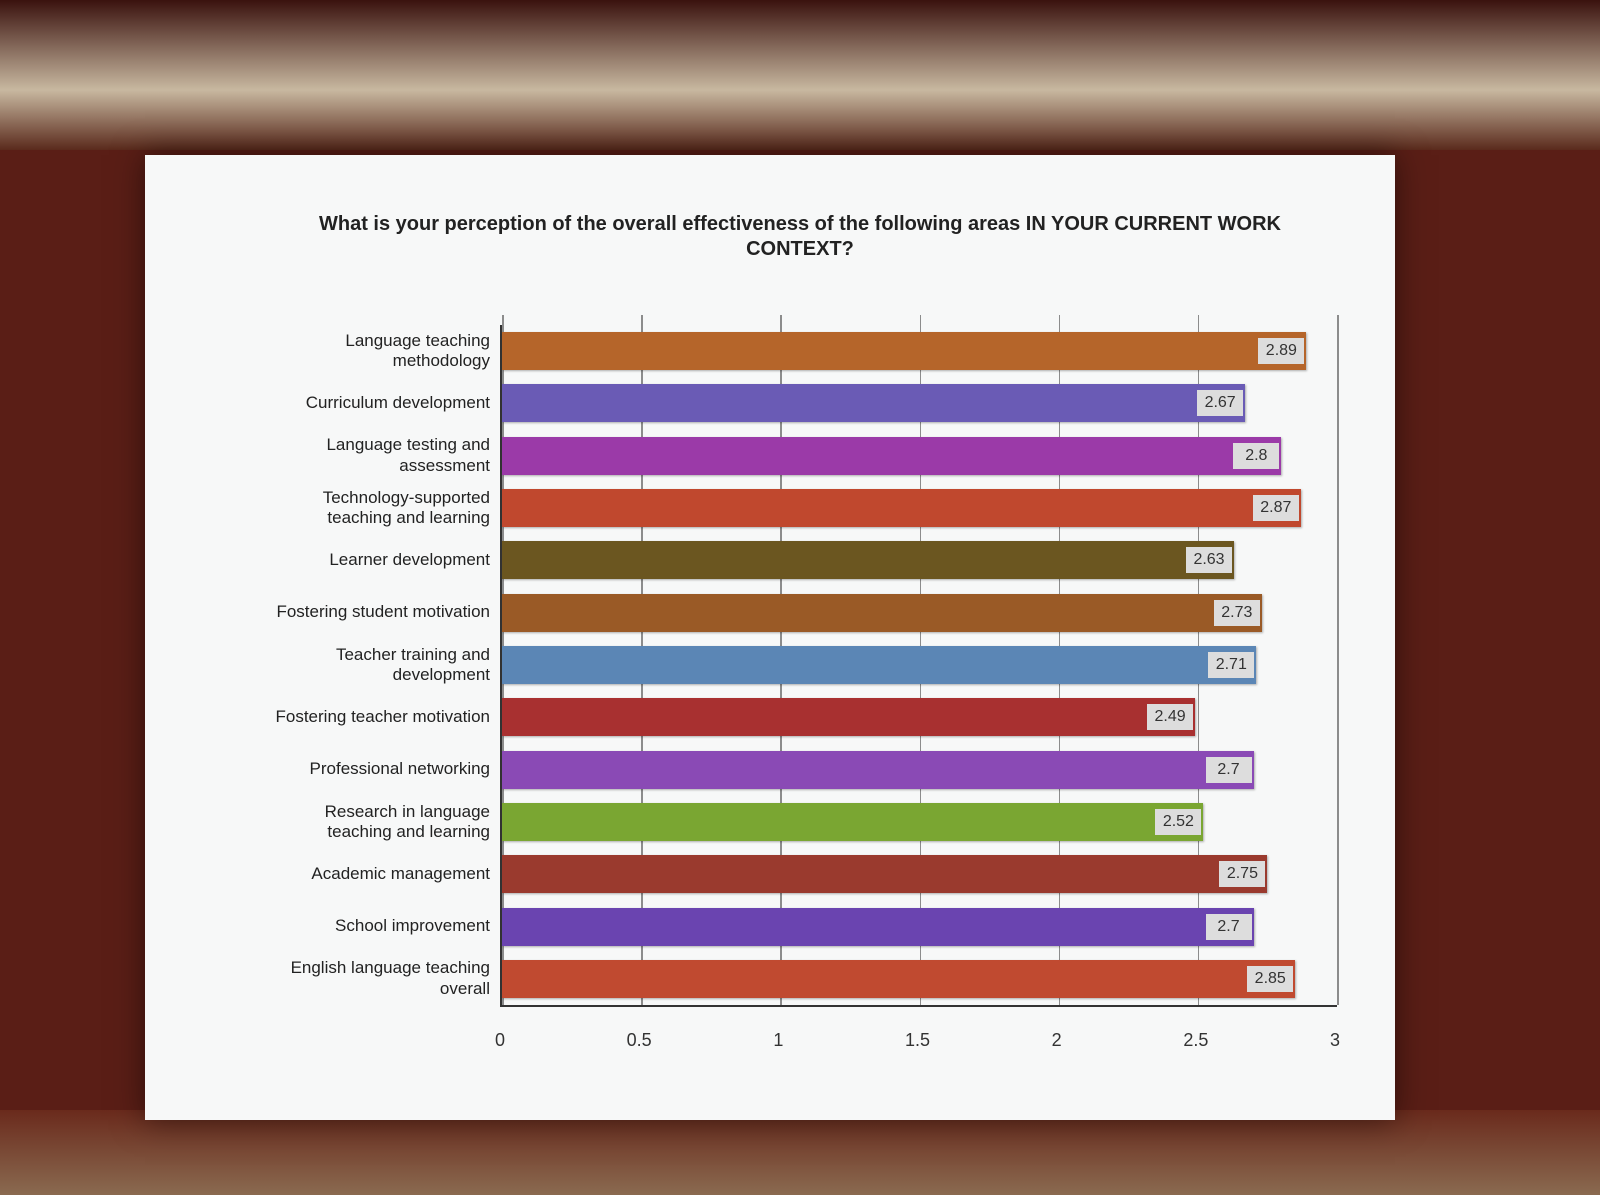  I want to click on x-tick-label: 1, so click(778, 1040).